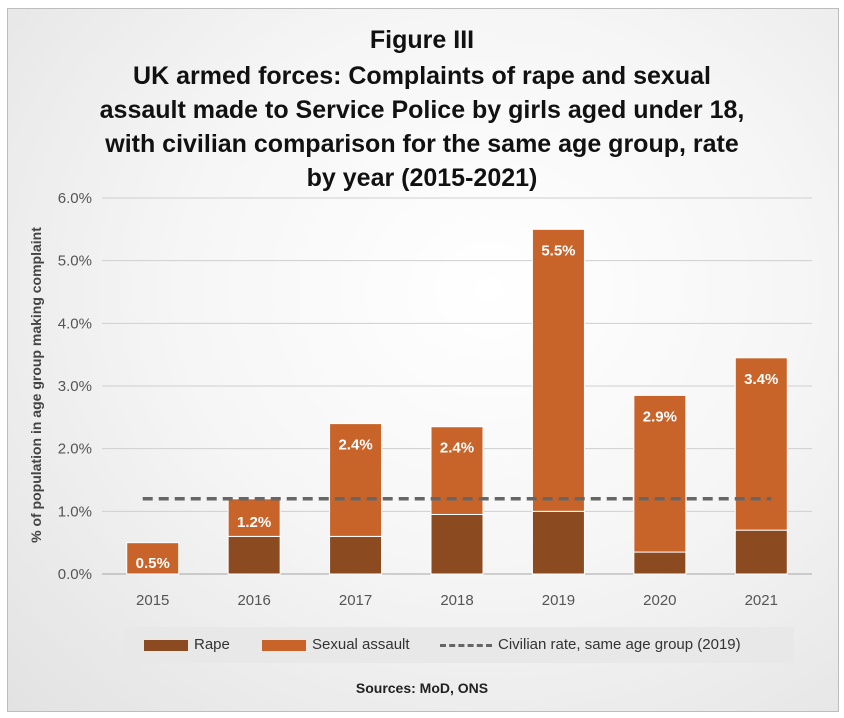  I want to click on legend-label-rape: Rape, so click(212, 644).